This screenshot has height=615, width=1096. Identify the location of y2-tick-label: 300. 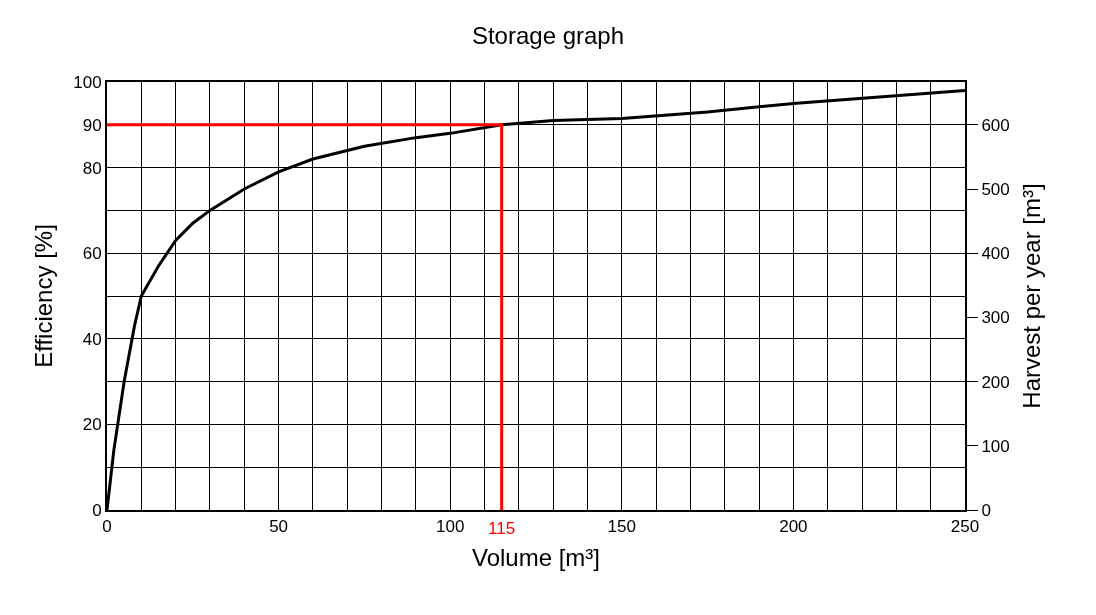
(995, 318).